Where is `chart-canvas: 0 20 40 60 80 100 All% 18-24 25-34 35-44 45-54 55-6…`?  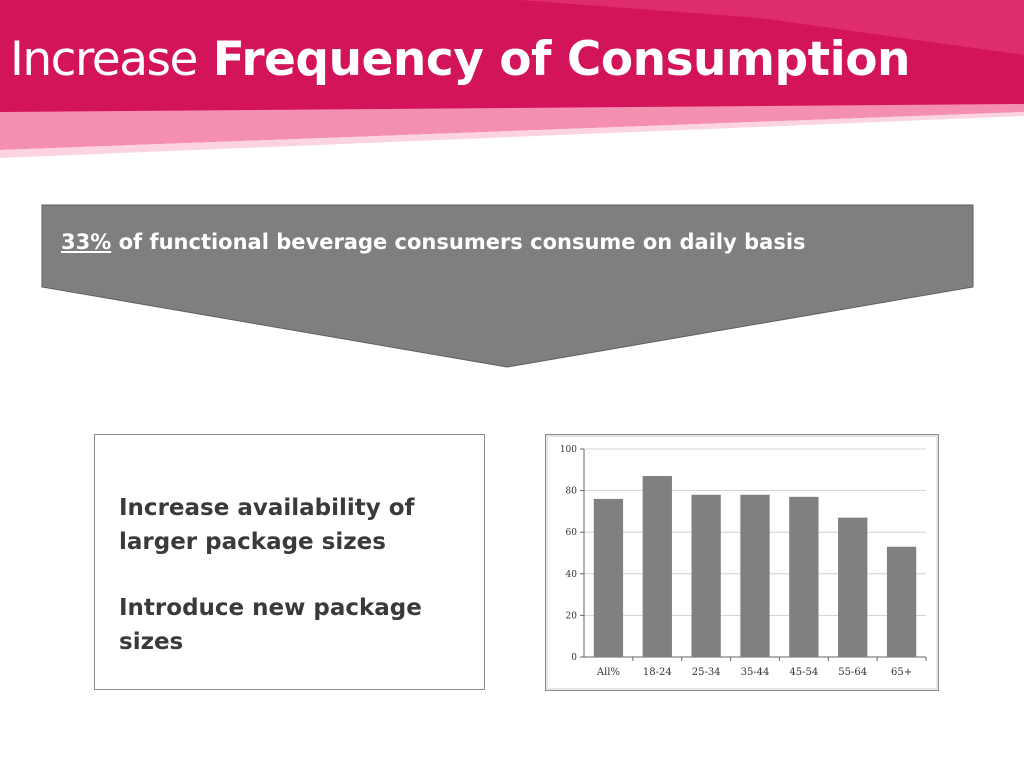
chart-canvas: 0 20 40 60 80 100 All% 18-24 25-34 35-44 45-54 55-6… is located at coordinates (743, 561).